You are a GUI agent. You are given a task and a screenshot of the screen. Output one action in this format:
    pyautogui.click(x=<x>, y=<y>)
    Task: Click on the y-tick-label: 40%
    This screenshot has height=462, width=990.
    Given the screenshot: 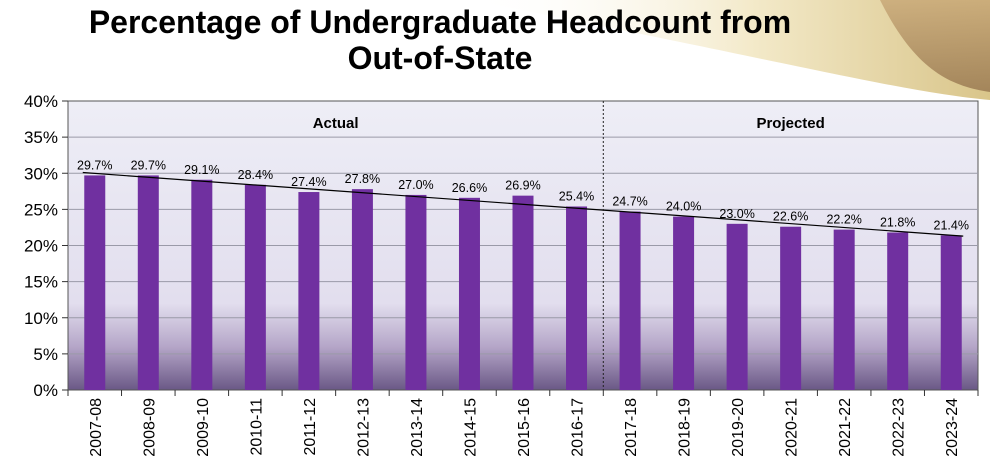 What is the action you would take?
    pyautogui.click(x=41, y=101)
    